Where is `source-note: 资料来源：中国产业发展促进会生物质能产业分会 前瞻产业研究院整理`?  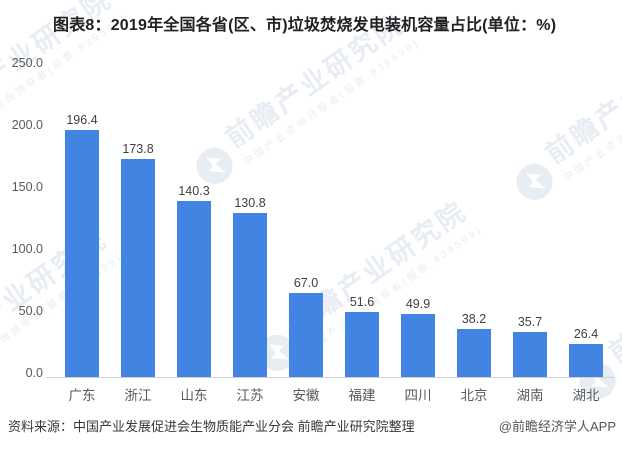 source-note: 资料来源：中国产业发展促进会生物质能产业分会 前瞻产业研究院整理 is located at coordinates (211, 426).